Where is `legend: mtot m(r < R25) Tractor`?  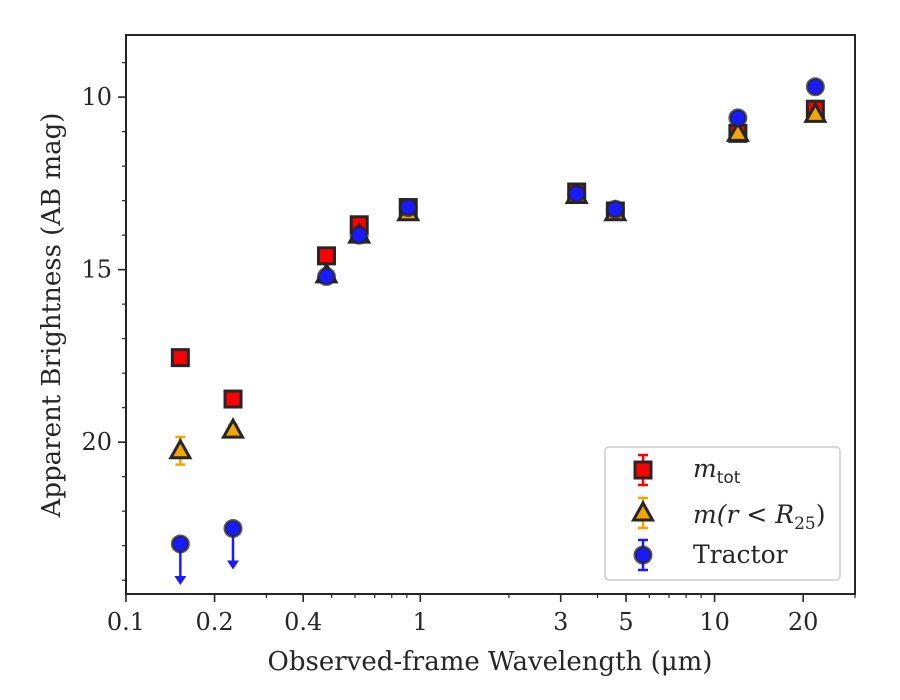
legend: mtot m(r < R25) Tractor is located at coordinates (722, 513).